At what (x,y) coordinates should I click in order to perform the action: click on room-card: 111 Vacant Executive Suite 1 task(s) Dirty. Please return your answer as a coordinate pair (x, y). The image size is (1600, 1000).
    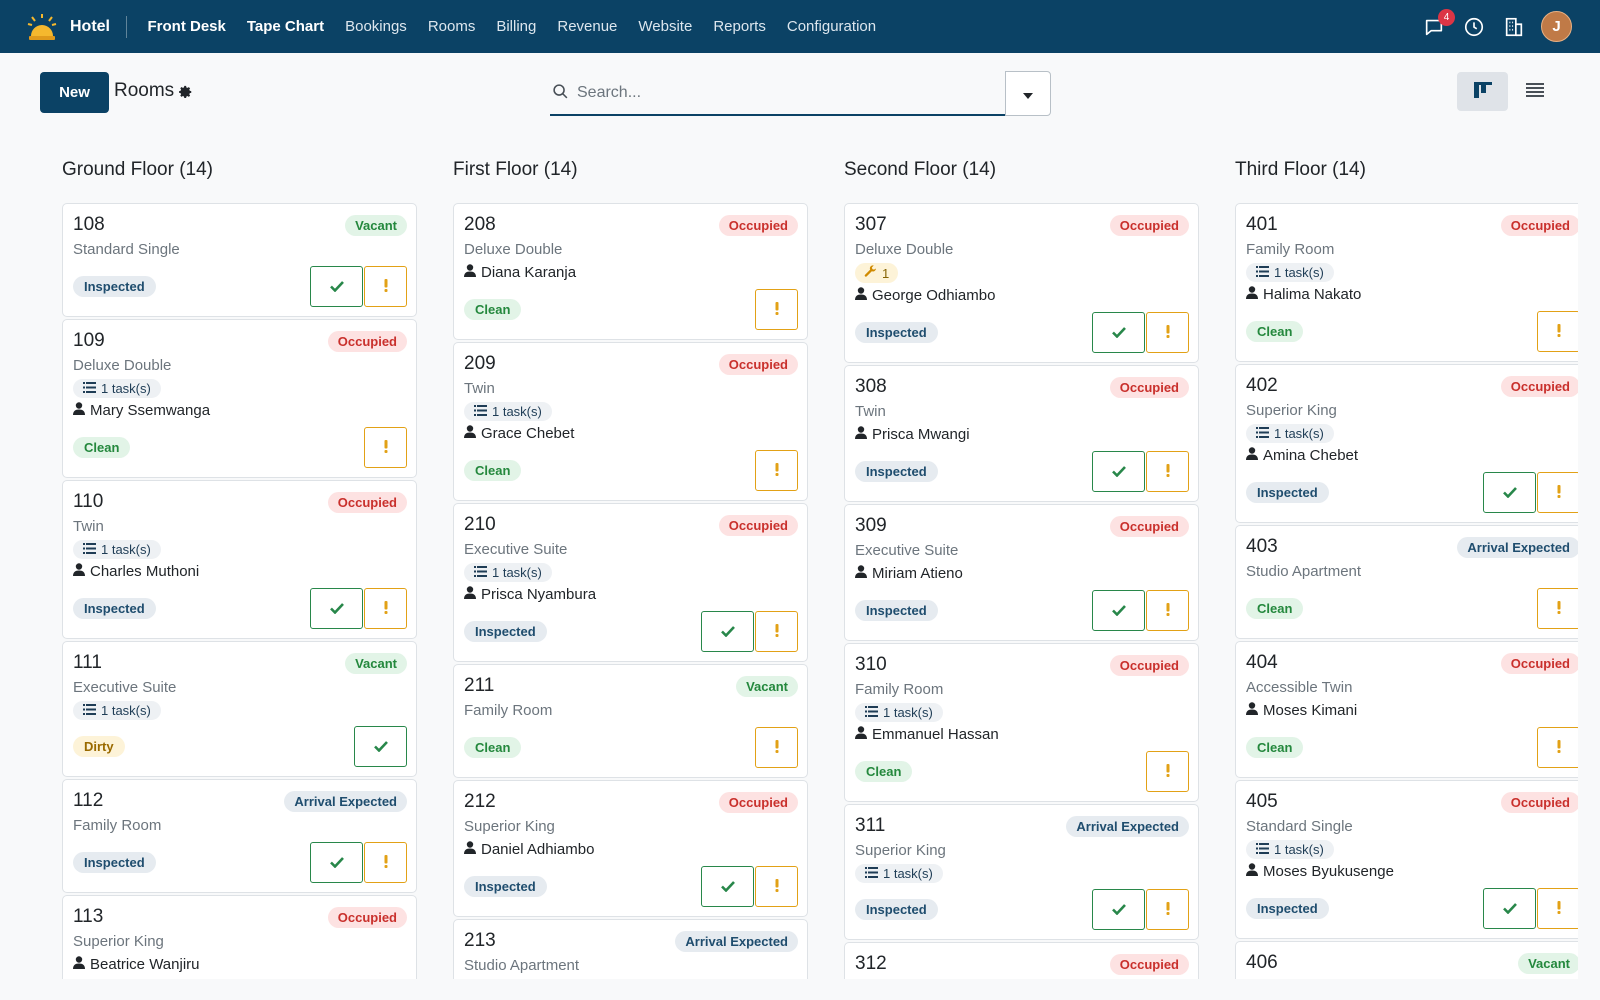
    Looking at the image, I should click on (239, 709).